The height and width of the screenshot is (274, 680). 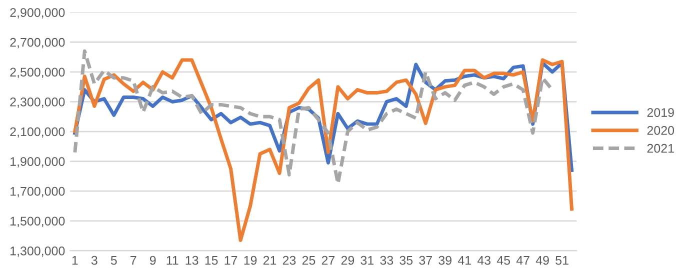 What do you see at coordinates (309, 260) in the screenshot?
I see `x-tick-label: 25` at bounding box center [309, 260].